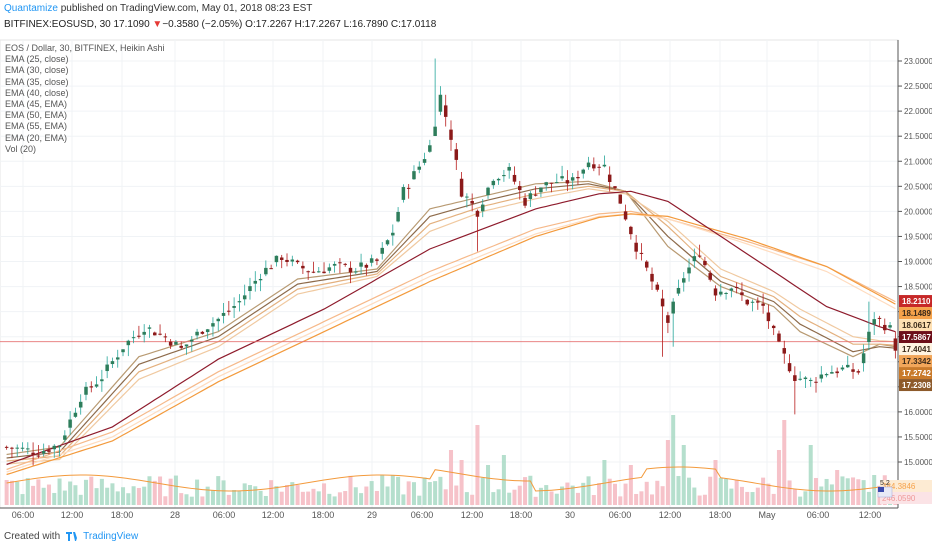 The width and height of the screenshot is (932, 550). What do you see at coordinates (37, 70) in the screenshot?
I see `legend-ema-30: EMA (30, close)` at bounding box center [37, 70].